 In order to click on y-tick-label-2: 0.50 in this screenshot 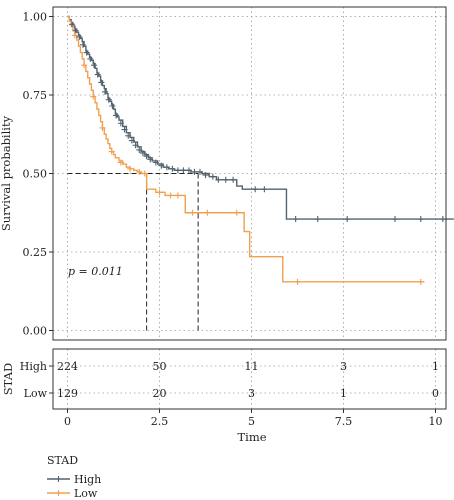, I will do `click(35, 174)`.